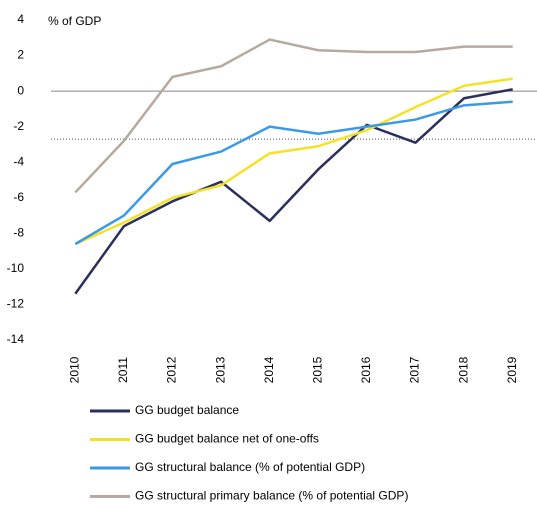 The image size is (537, 505). Describe the element at coordinates (20, 19) in the screenshot. I see `y-tick-label: 4` at that location.